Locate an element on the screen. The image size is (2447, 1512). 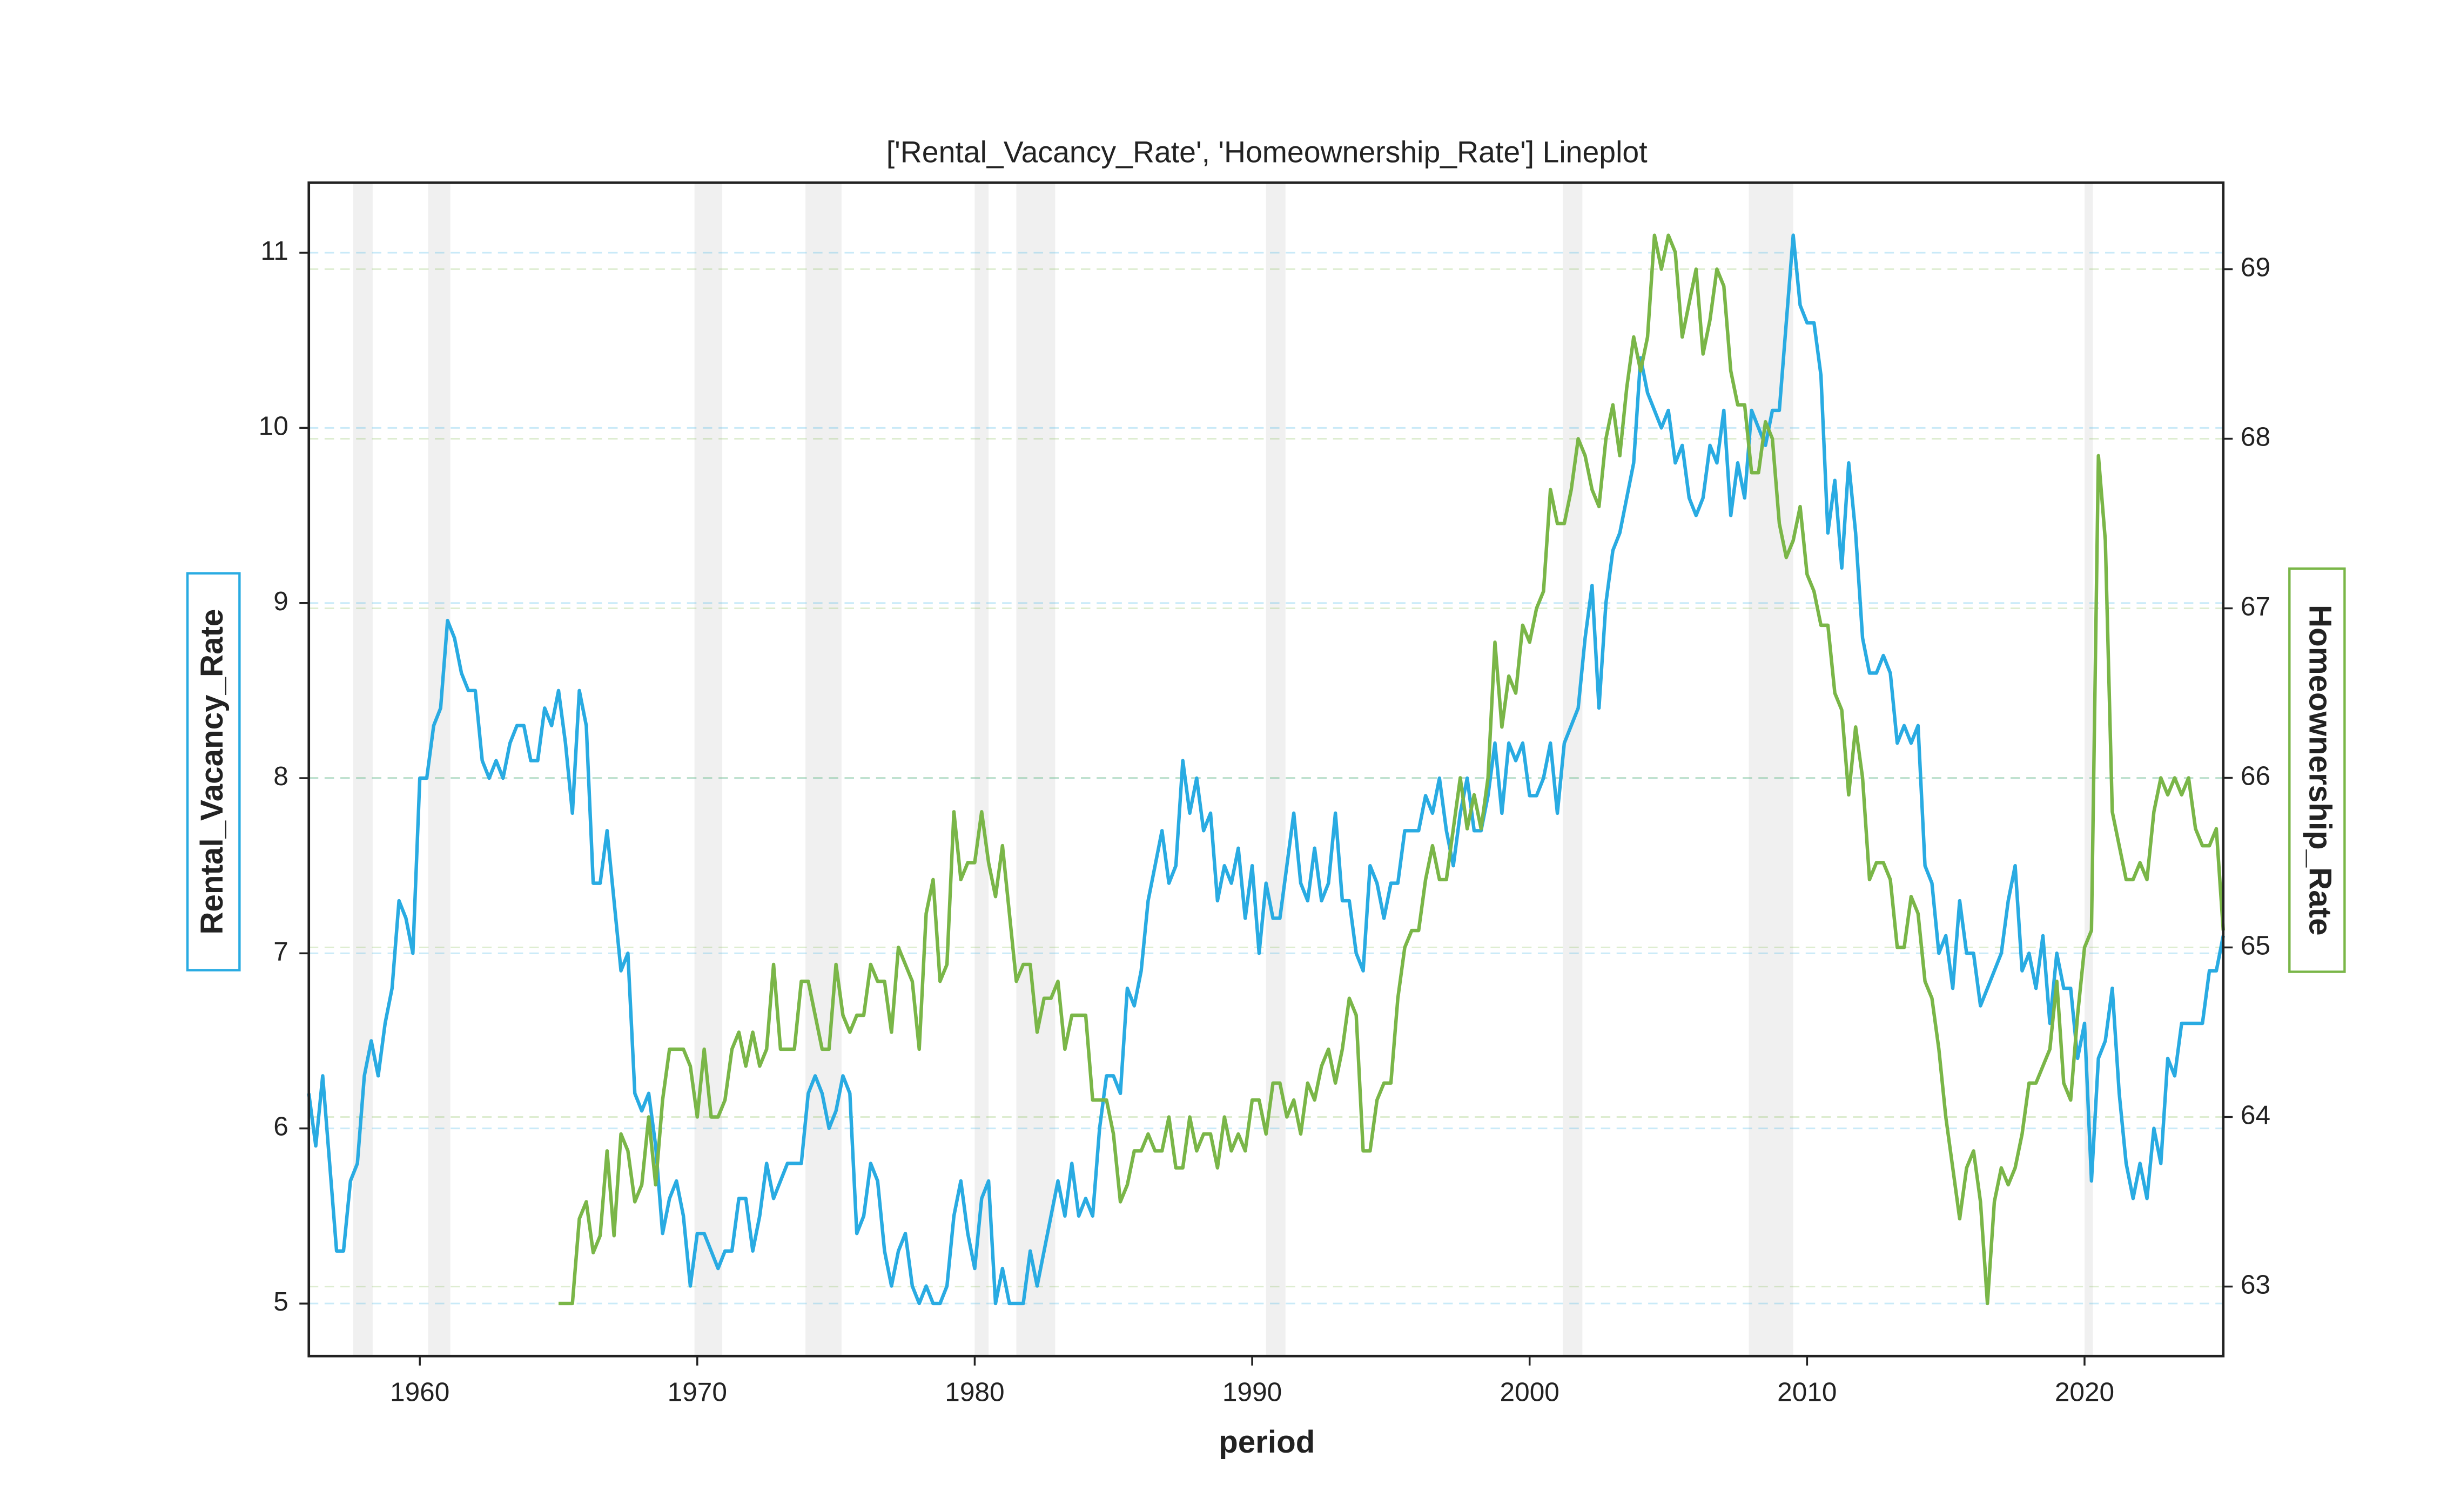
x-axis-label: period is located at coordinates (1267, 1443).